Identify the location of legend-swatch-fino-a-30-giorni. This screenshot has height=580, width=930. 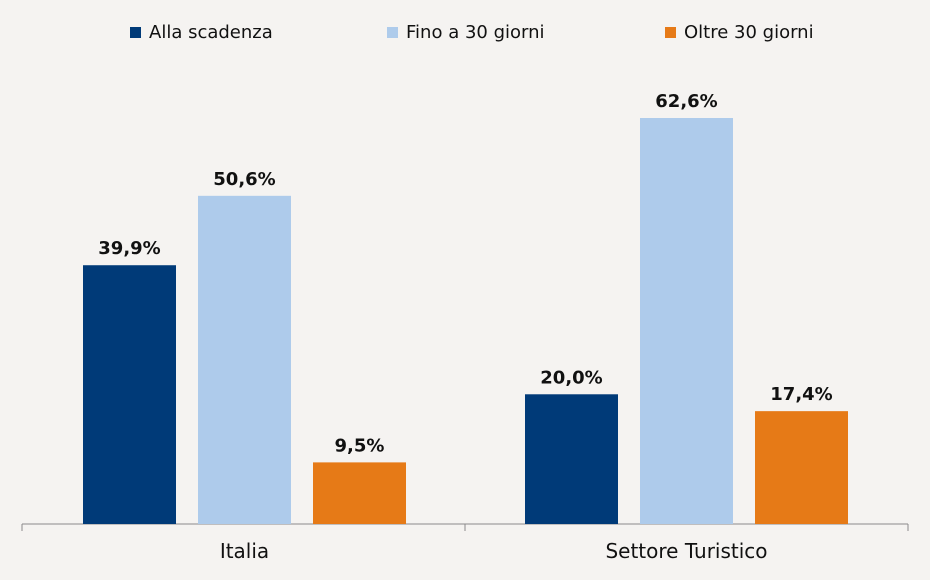
(392, 32).